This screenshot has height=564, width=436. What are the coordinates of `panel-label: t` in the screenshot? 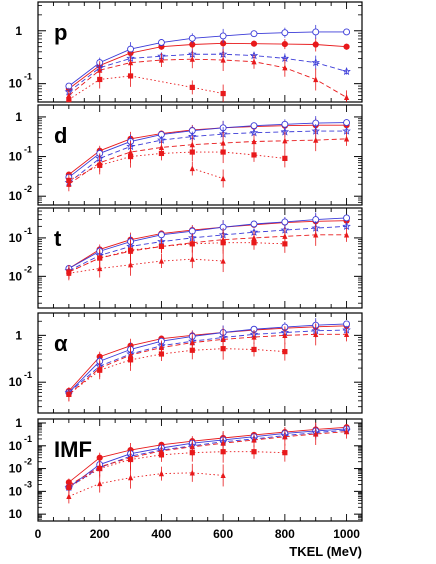 It's located at (58, 238).